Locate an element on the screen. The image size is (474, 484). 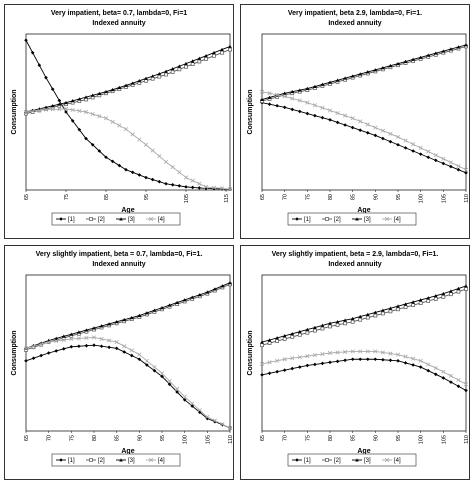
x-tick-label: 90 is located at coordinates (376, 438).